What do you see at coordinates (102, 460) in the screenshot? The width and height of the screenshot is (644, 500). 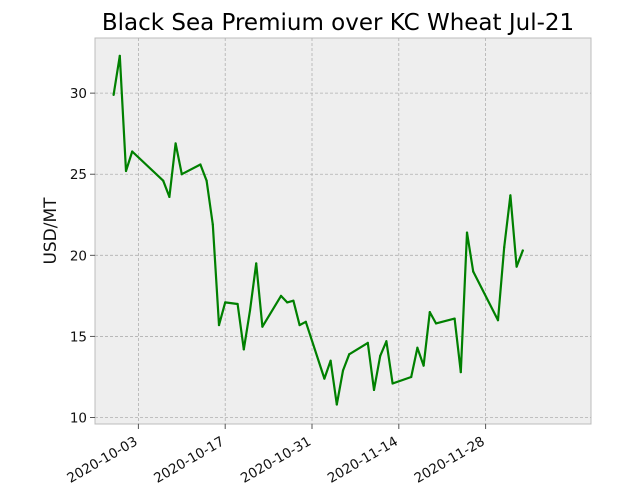 I see `x-tick-label: 2020-10-03` at bounding box center [102, 460].